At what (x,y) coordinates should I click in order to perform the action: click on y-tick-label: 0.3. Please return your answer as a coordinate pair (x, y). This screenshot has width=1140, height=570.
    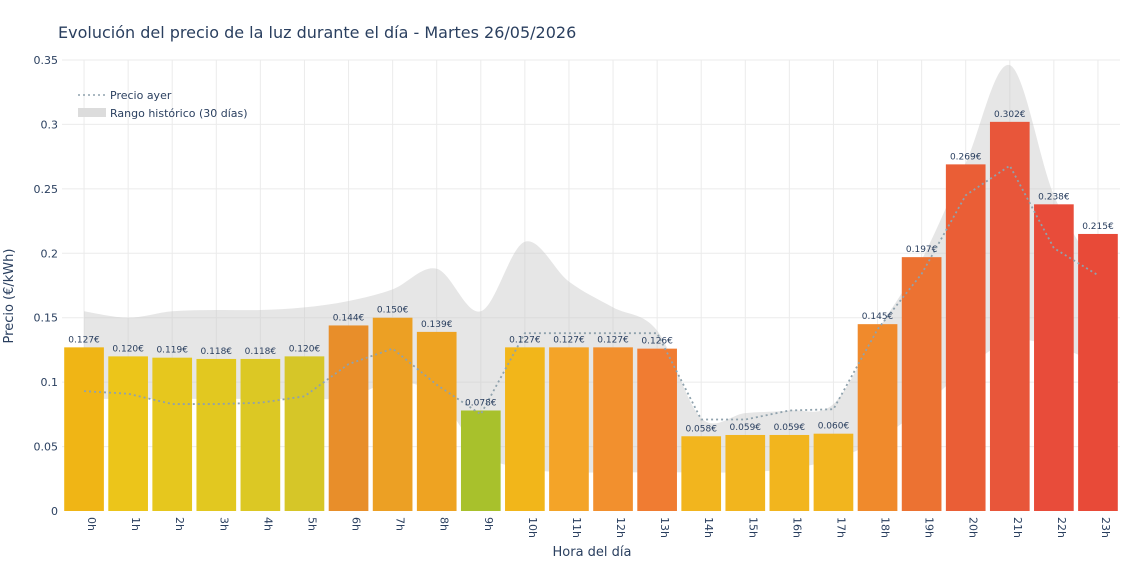
    Looking at the image, I should click on (50, 124).